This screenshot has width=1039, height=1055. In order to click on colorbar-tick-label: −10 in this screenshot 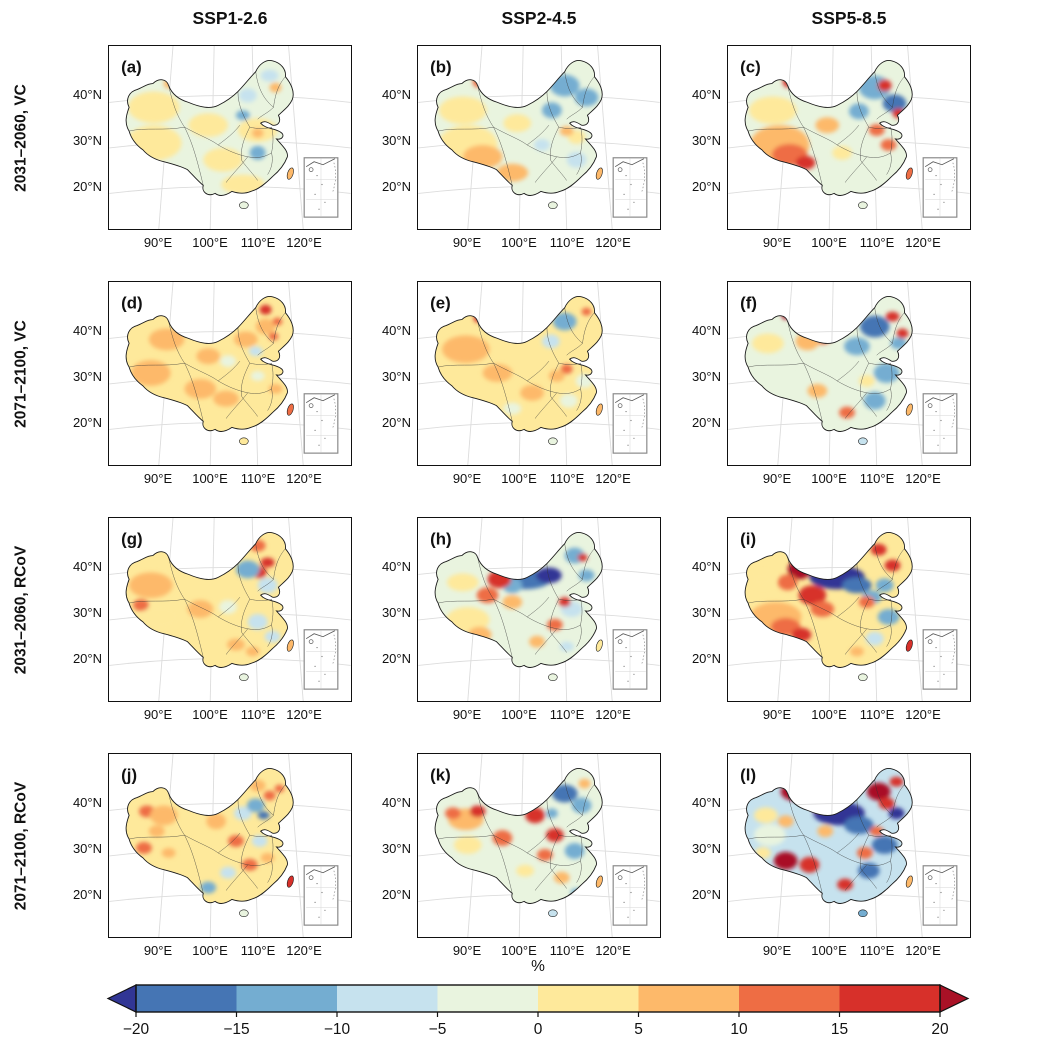, I will do `click(337, 1029)`.